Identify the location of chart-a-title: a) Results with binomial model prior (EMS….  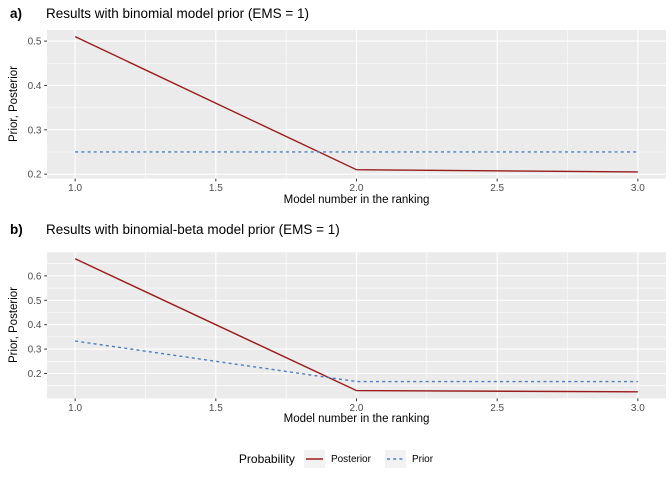
(159, 13).